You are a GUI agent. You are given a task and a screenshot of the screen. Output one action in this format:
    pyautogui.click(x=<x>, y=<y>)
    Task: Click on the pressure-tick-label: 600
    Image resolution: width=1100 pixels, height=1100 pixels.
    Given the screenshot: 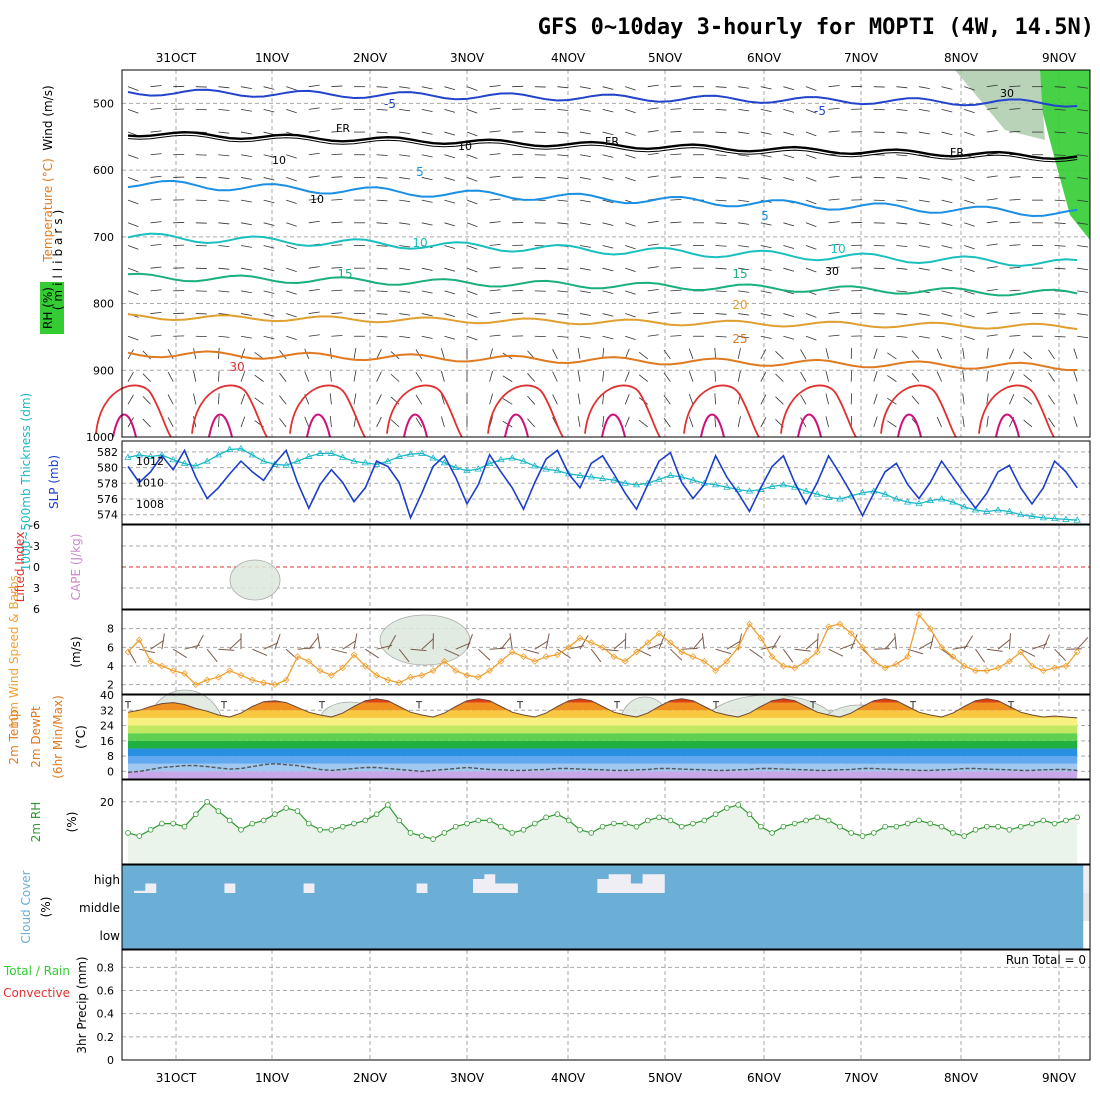 What is the action you would take?
    pyautogui.click(x=103, y=170)
    